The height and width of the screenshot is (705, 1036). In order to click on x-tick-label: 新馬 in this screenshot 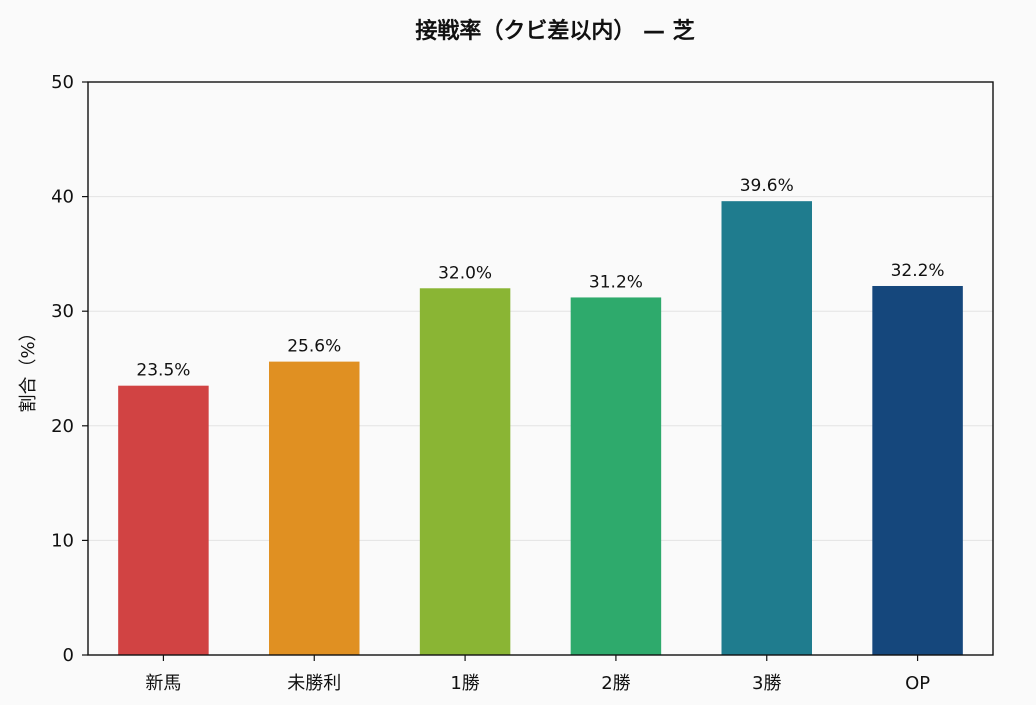, I will do `click(163, 683)`.